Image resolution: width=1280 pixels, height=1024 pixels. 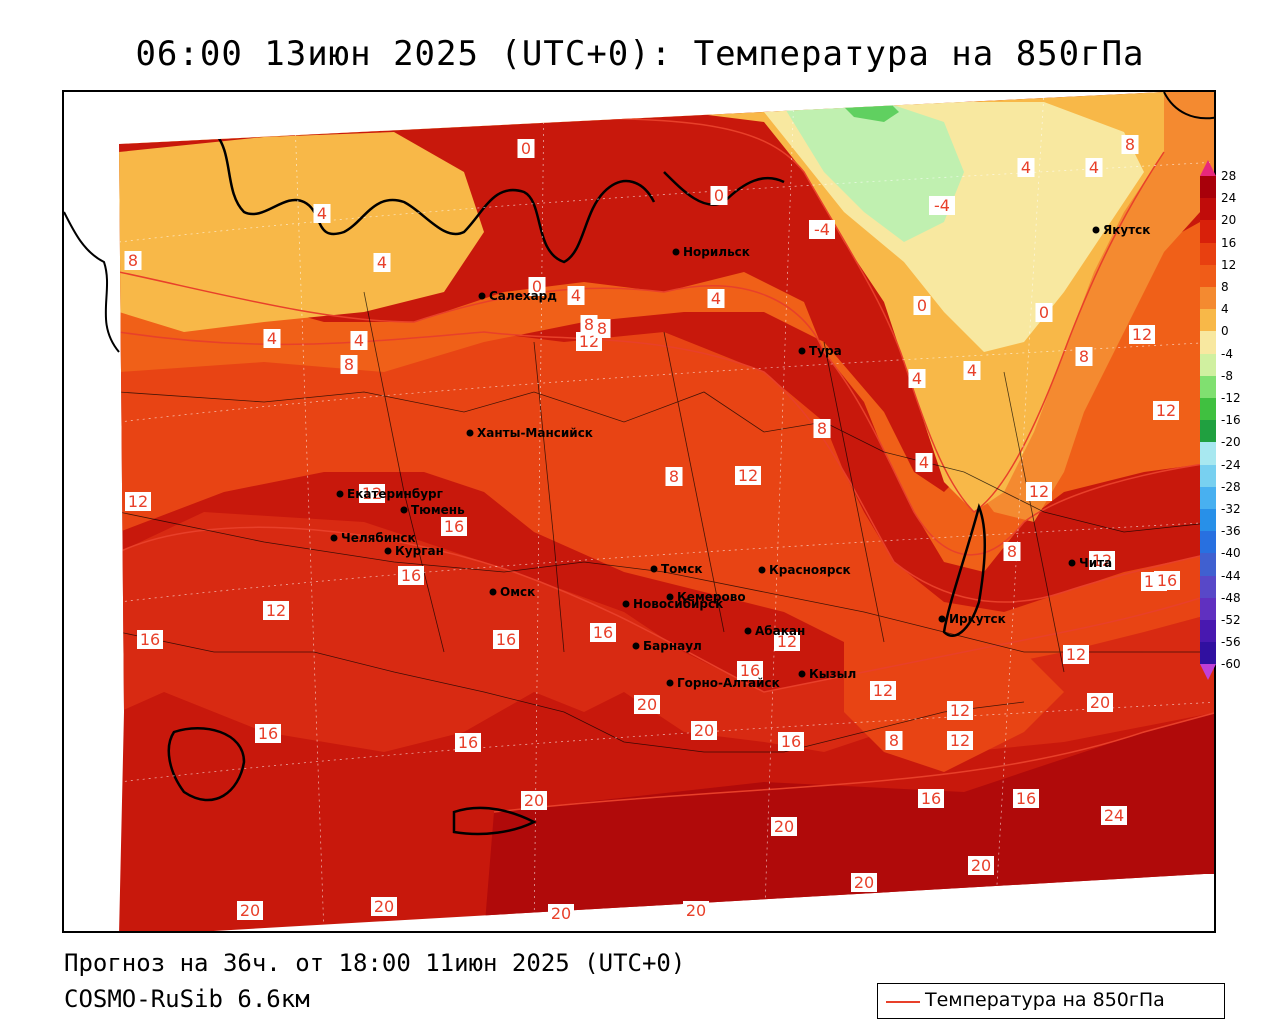 I want to click on colorbar-tick-label: 0, so click(x=1225, y=331).